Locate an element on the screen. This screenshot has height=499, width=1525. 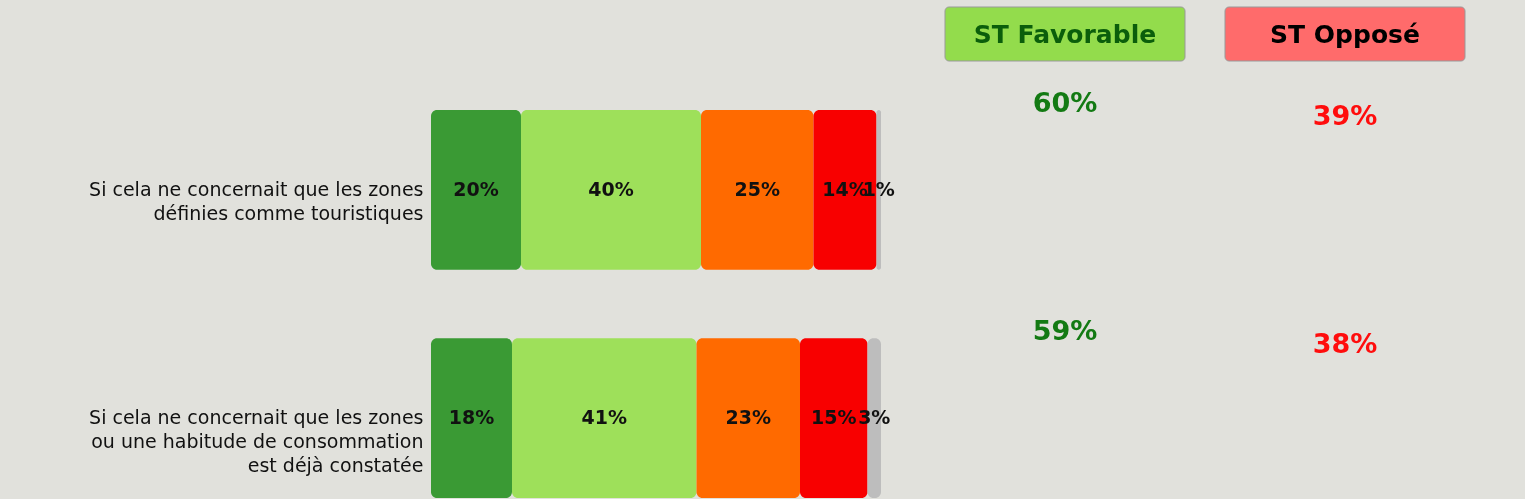
text: ST Favorable is located at coordinates (1065, 34).